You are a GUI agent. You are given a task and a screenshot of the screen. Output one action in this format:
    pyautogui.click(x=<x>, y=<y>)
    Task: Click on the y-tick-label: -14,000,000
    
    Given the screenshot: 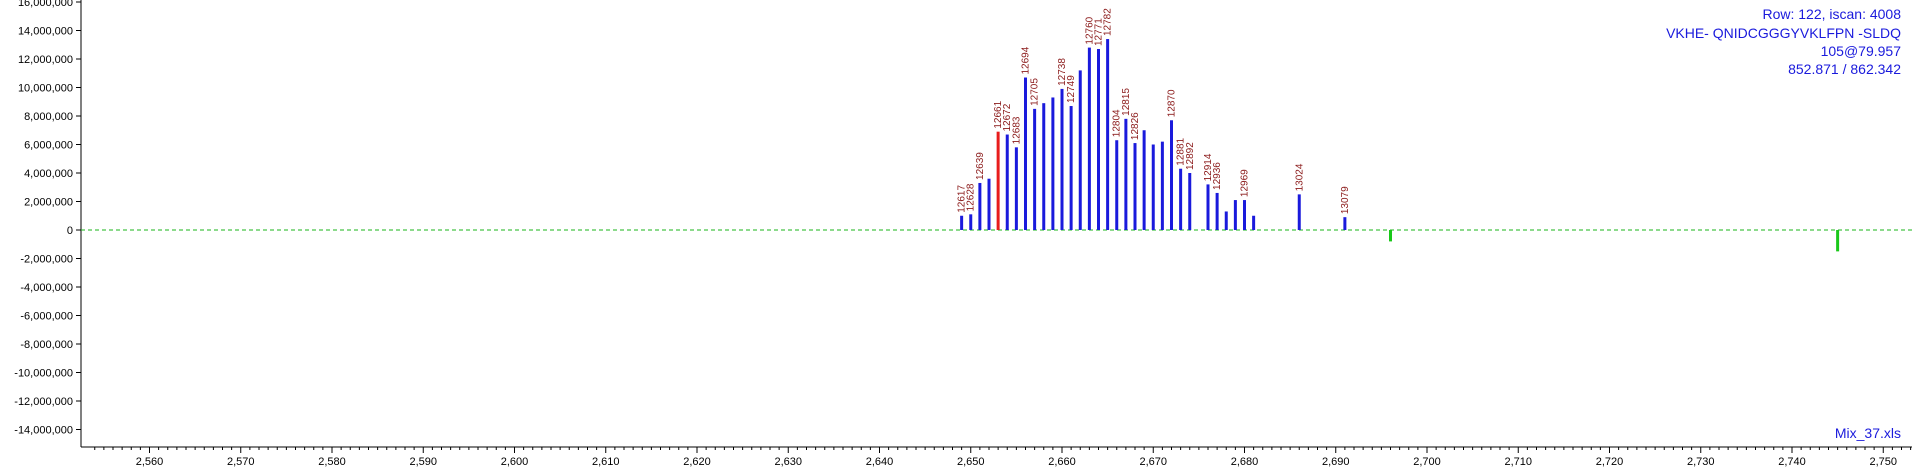 What is the action you would take?
    pyautogui.click(x=43, y=431)
    